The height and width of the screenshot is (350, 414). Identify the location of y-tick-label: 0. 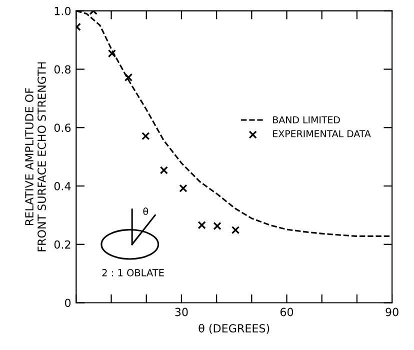
(67, 303).